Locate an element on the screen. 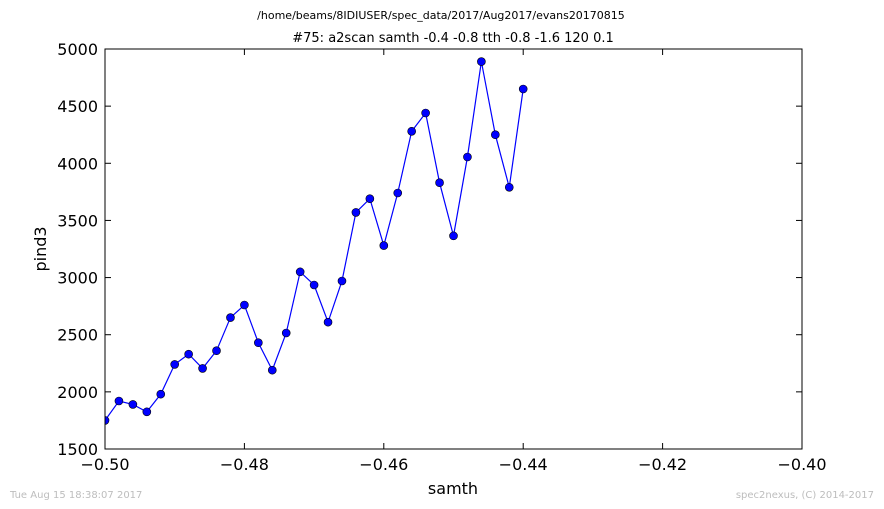 This screenshot has height=509, width=884. y-tick-label: 2000 is located at coordinates (77, 392).